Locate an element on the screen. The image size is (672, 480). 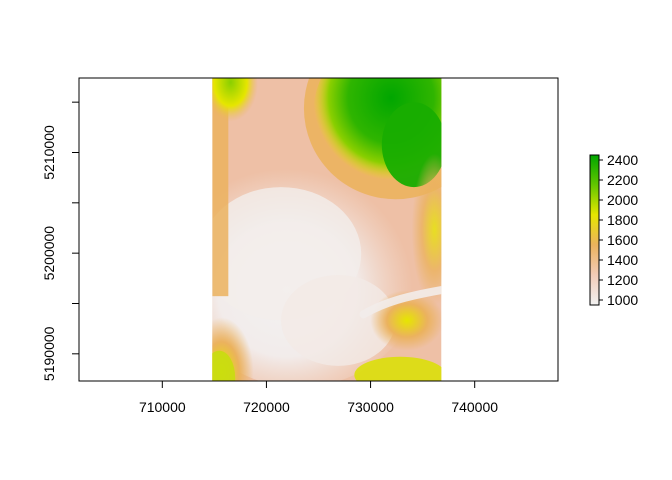
x-axis: 710000 720000 730000 740000 is located at coordinates (318, 398).